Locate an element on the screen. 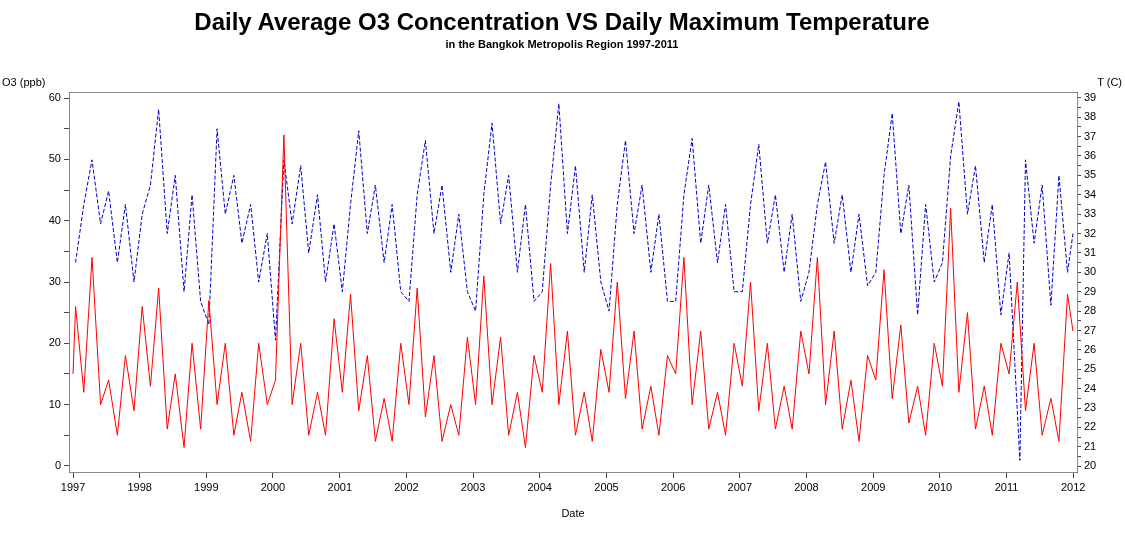 The width and height of the screenshot is (1125, 548). y2-tick-label: 38 is located at coordinates (1090, 116).